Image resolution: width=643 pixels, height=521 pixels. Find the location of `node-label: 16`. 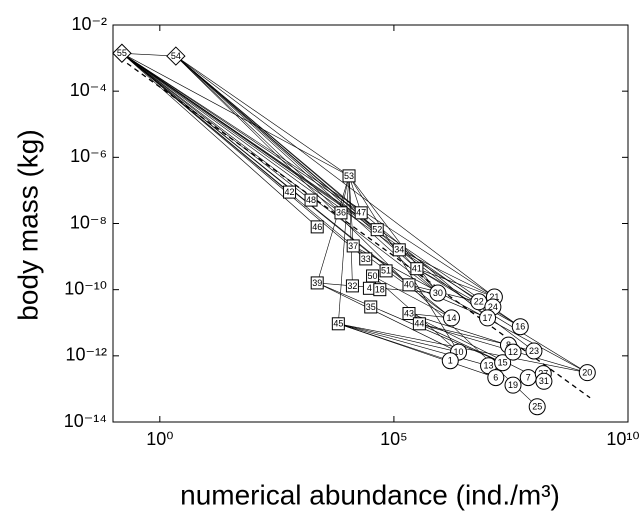

node-label: 16 is located at coordinates (520, 327).